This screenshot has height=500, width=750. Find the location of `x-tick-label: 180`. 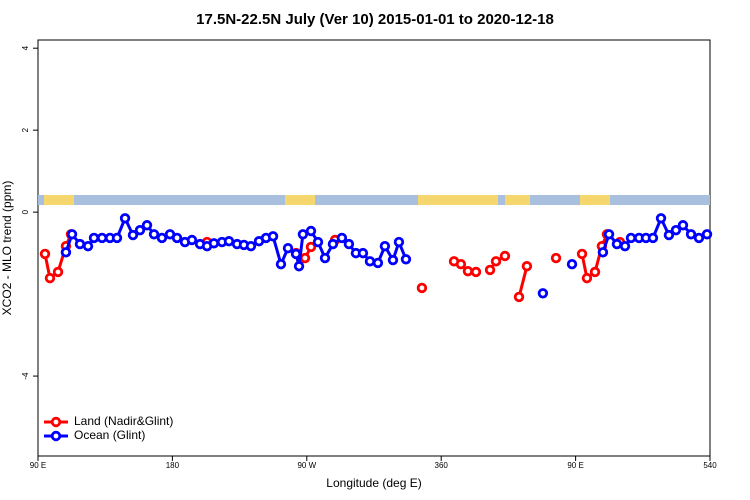

x-tick-label: 180 is located at coordinates (173, 465).